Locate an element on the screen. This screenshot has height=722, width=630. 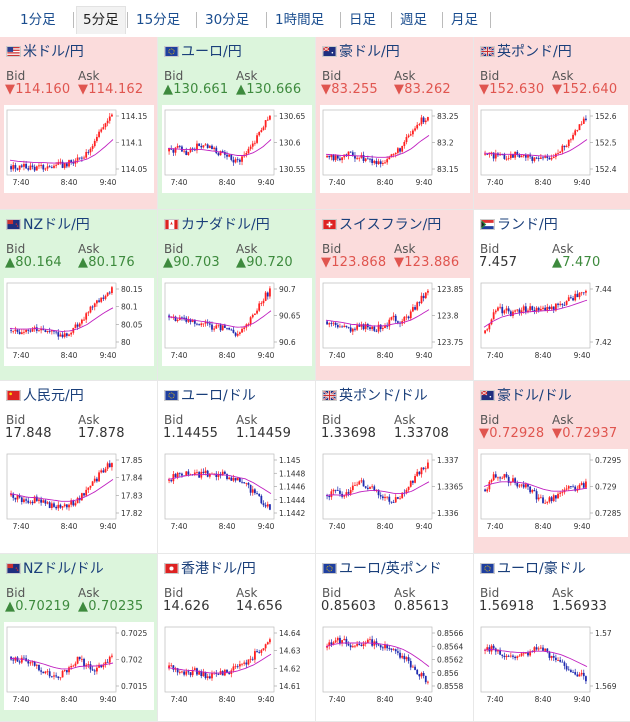
pair-name: ランド/円 is located at coordinates (527, 225).